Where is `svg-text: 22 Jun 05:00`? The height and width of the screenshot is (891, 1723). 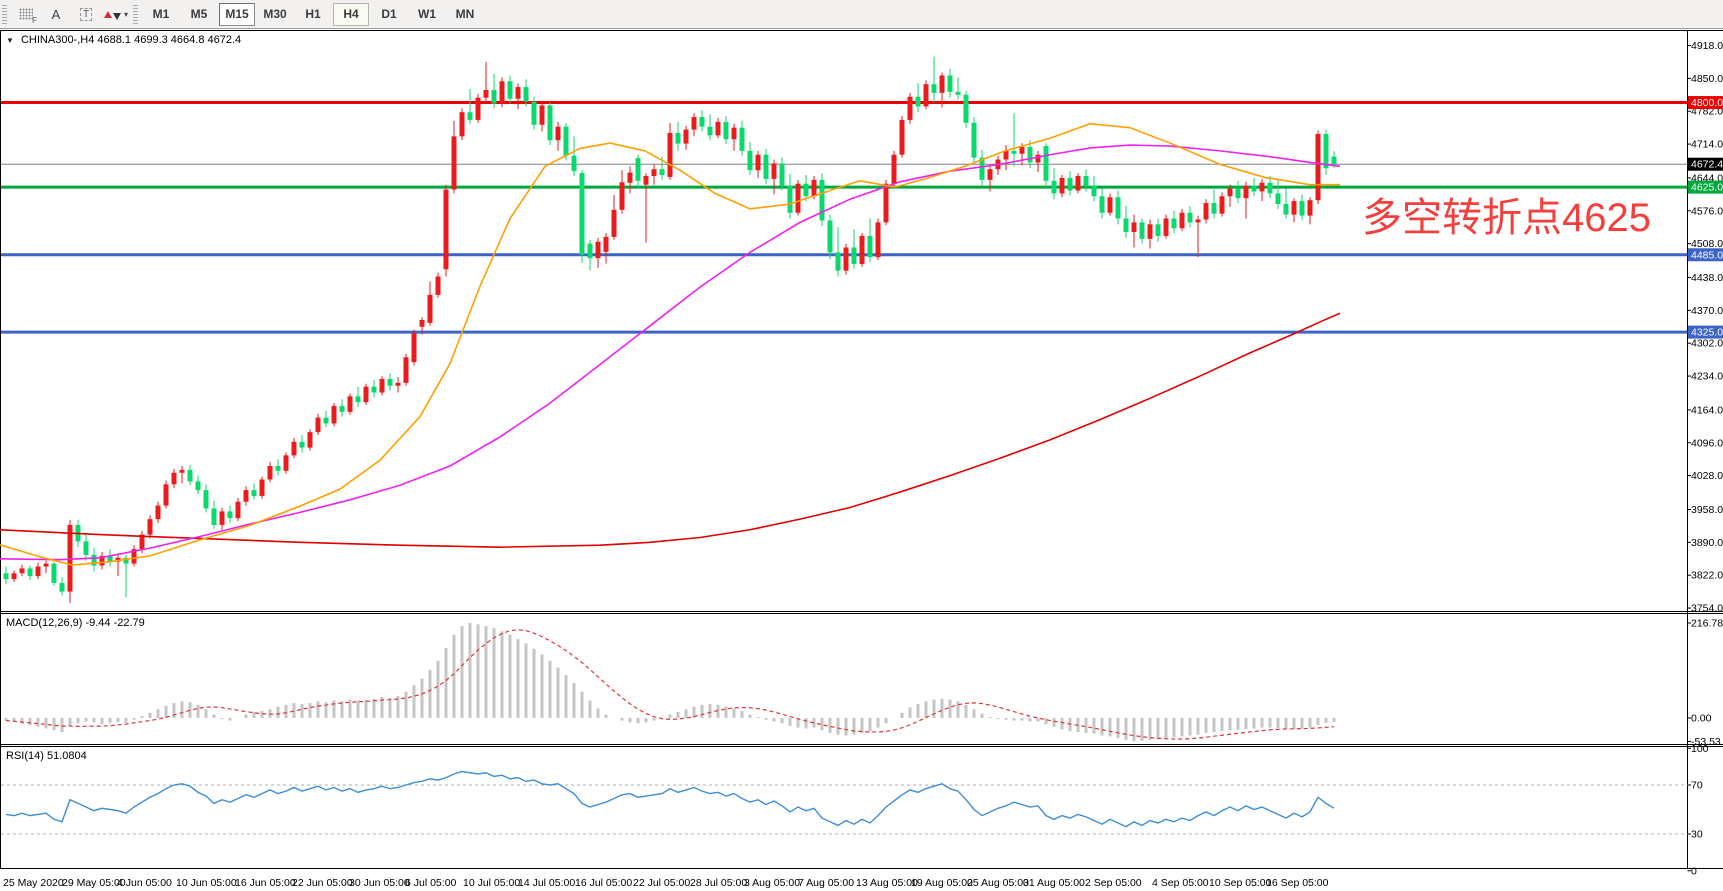 svg-text: 22 Jun 05:00 is located at coordinates (322, 883).